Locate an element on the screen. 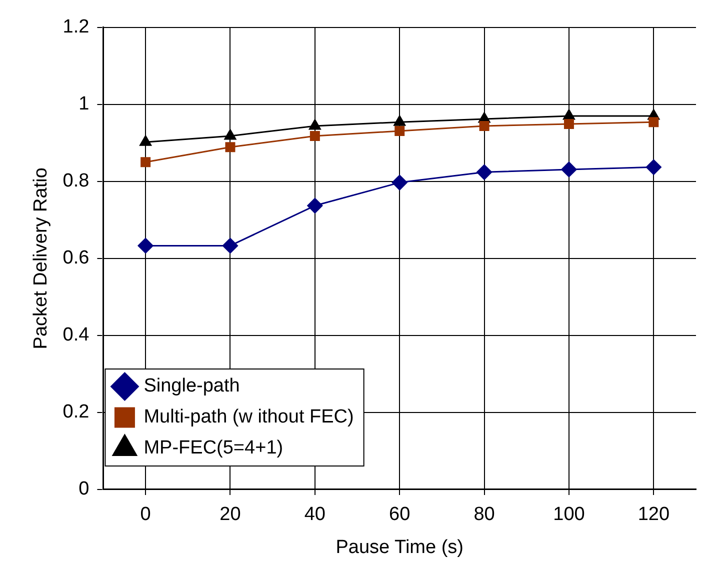  y-tick-label: 1 is located at coordinates (84, 104).